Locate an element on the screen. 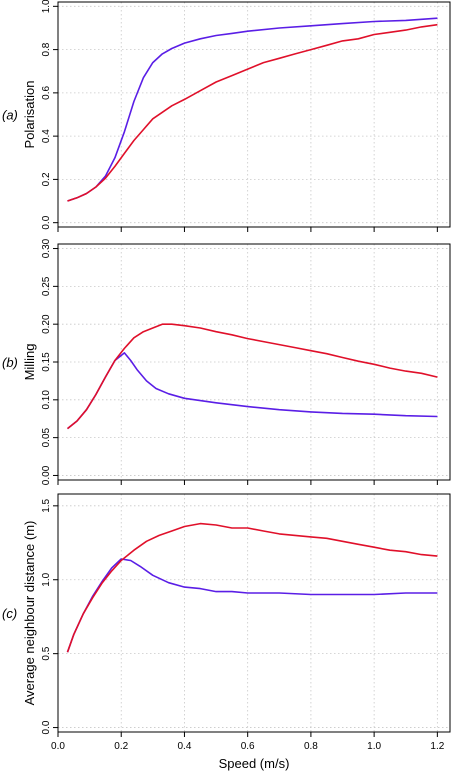 Image resolution: width=460 pixels, height=780 pixels. y-tick-label: 0.30 is located at coordinates (46, 248).